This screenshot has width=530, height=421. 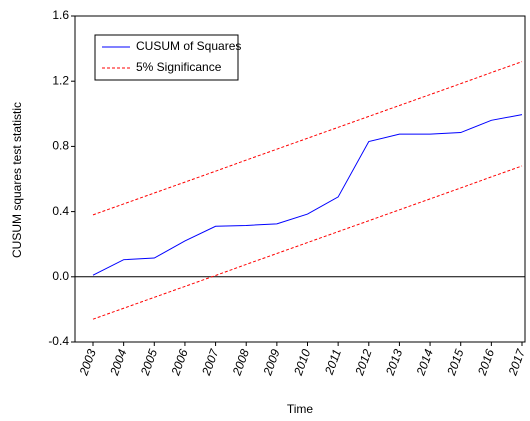 What do you see at coordinates (60, 211) in the screenshot?
I see `y-tick-label: 0.4` at bounding box center [60, 211].